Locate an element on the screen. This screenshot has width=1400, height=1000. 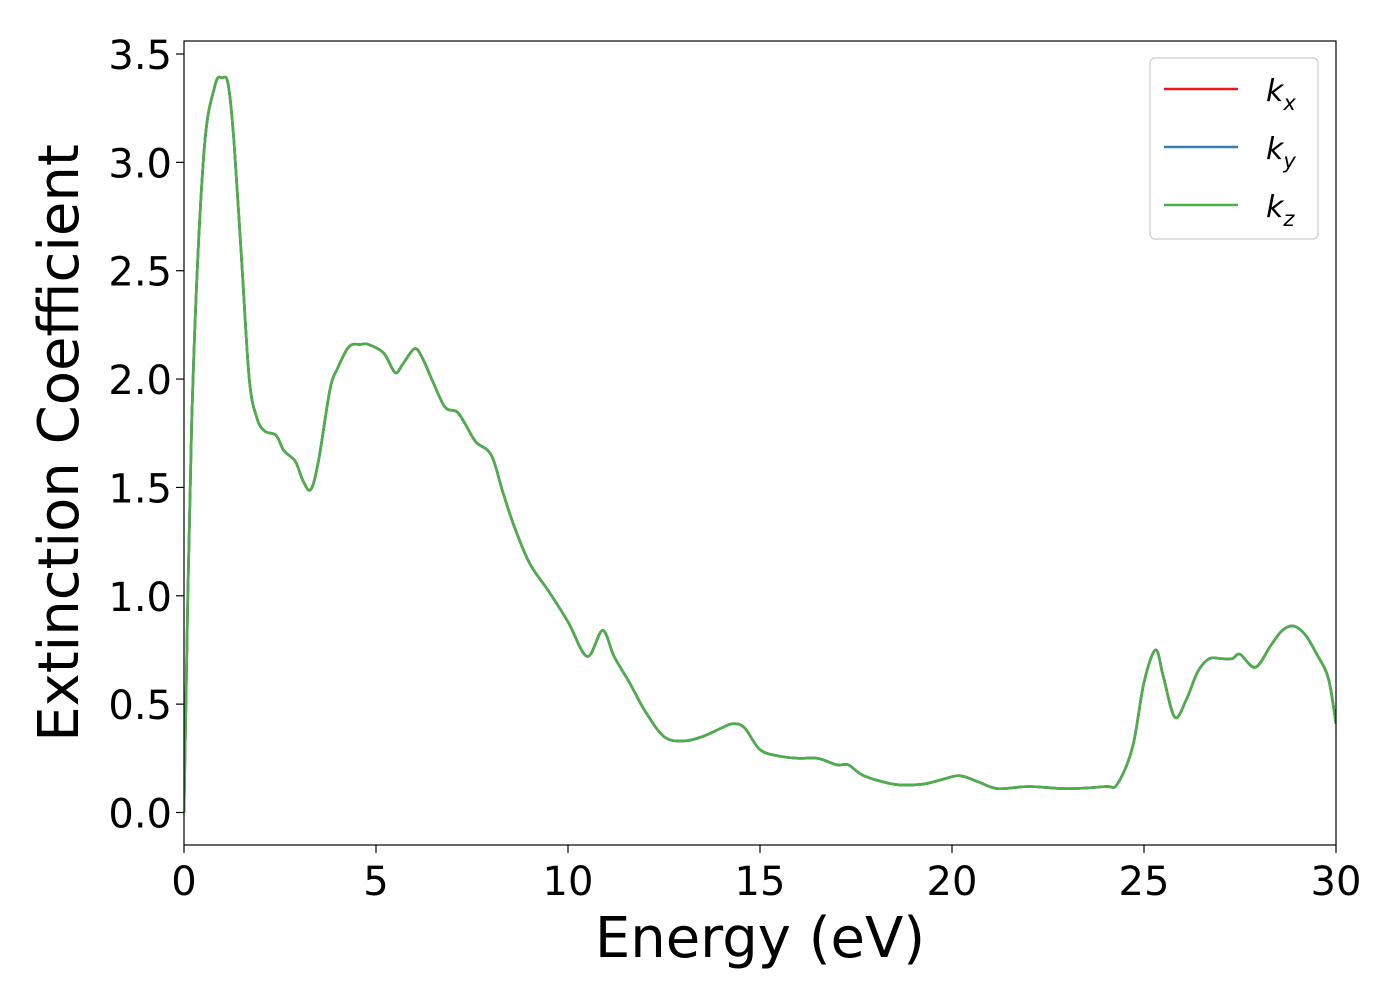
legend-label-kx: kx is located at coordinates (1281, 94).